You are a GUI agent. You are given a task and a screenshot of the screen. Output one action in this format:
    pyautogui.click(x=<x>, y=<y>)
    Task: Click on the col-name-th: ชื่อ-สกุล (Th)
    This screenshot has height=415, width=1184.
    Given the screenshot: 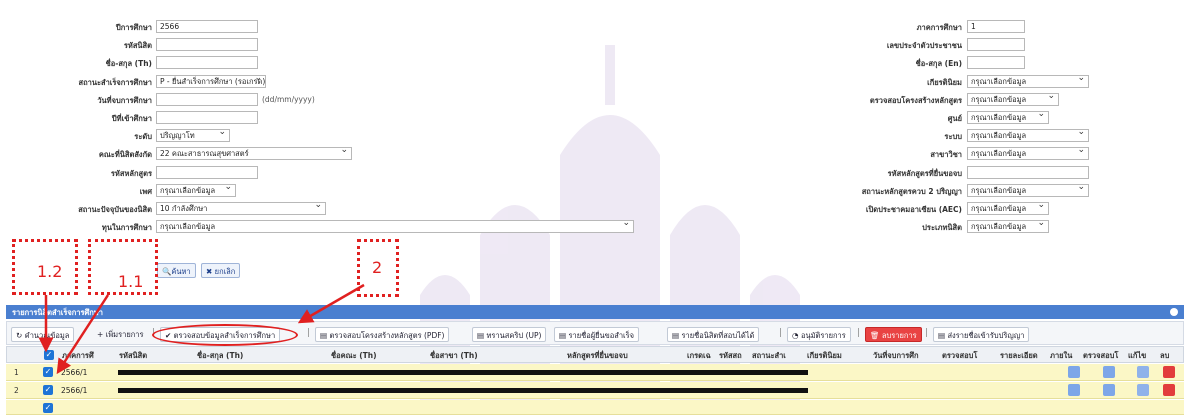 What is the action you would take?
    pyautogui.click(x=220, y=355)
    